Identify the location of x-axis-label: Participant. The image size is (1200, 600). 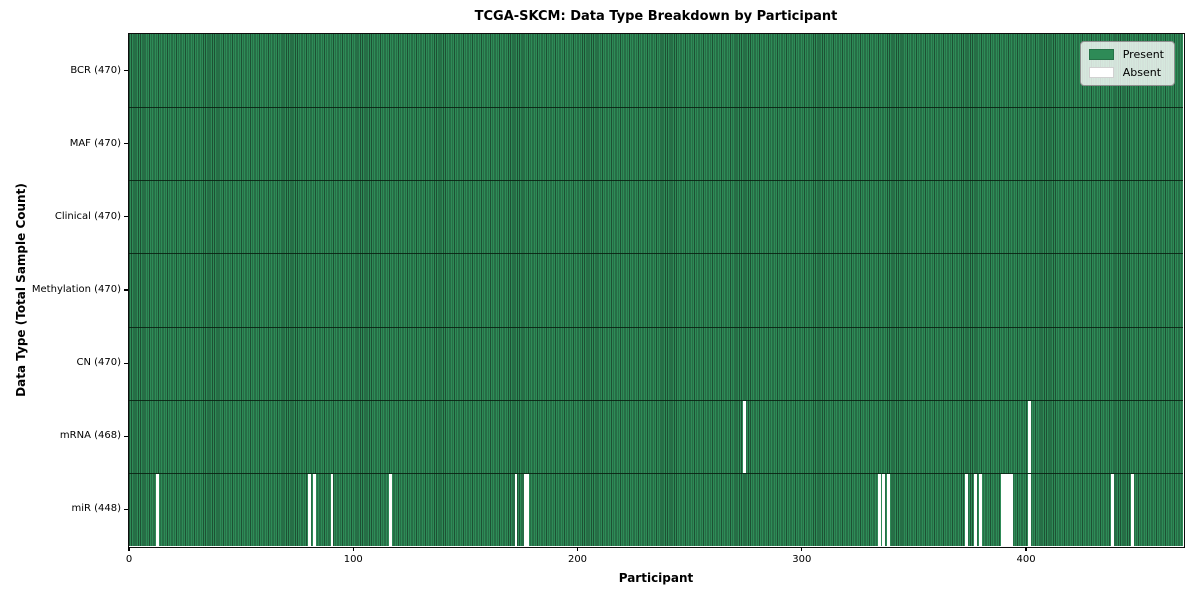
(656, 578).